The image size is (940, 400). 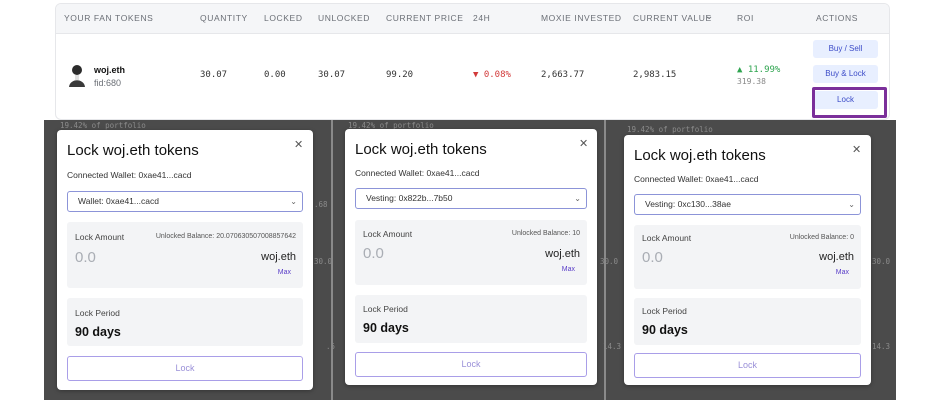 What do you see at coordinates (751, 81) in the screenshot?
I see `cell-roi-value: 319.38` at bounding box center [751, 81].